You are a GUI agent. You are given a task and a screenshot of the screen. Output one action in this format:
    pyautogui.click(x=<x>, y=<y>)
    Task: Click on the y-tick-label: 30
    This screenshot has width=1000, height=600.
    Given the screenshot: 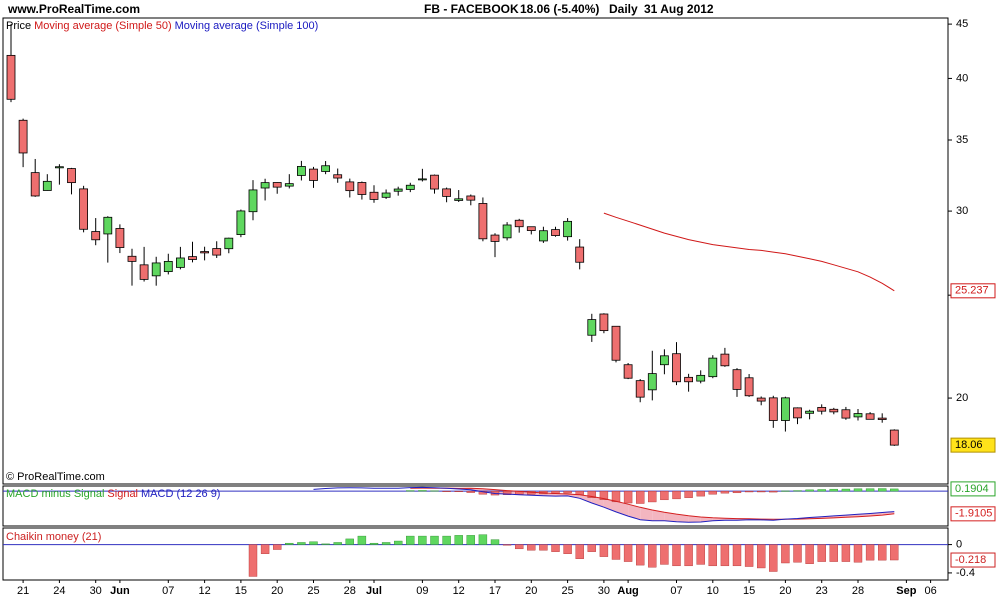 What is the action you would take?
    pyautogui.click(x=962, y=211)
    